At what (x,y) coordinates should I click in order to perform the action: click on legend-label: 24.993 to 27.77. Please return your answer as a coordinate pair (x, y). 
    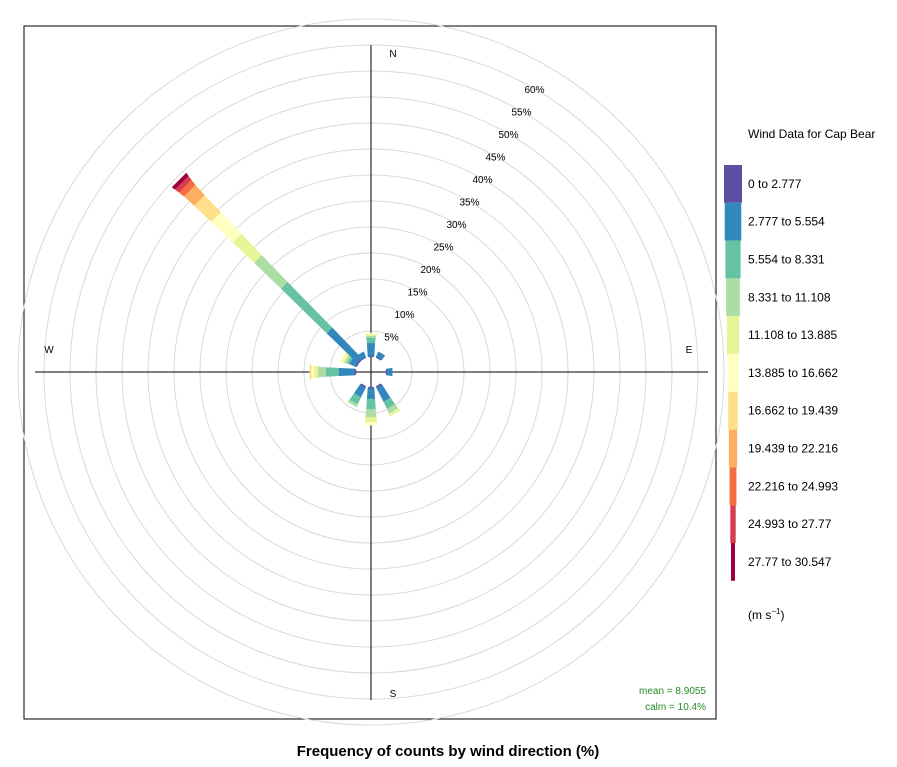
    Looking at the image, I should click on (790, 524).